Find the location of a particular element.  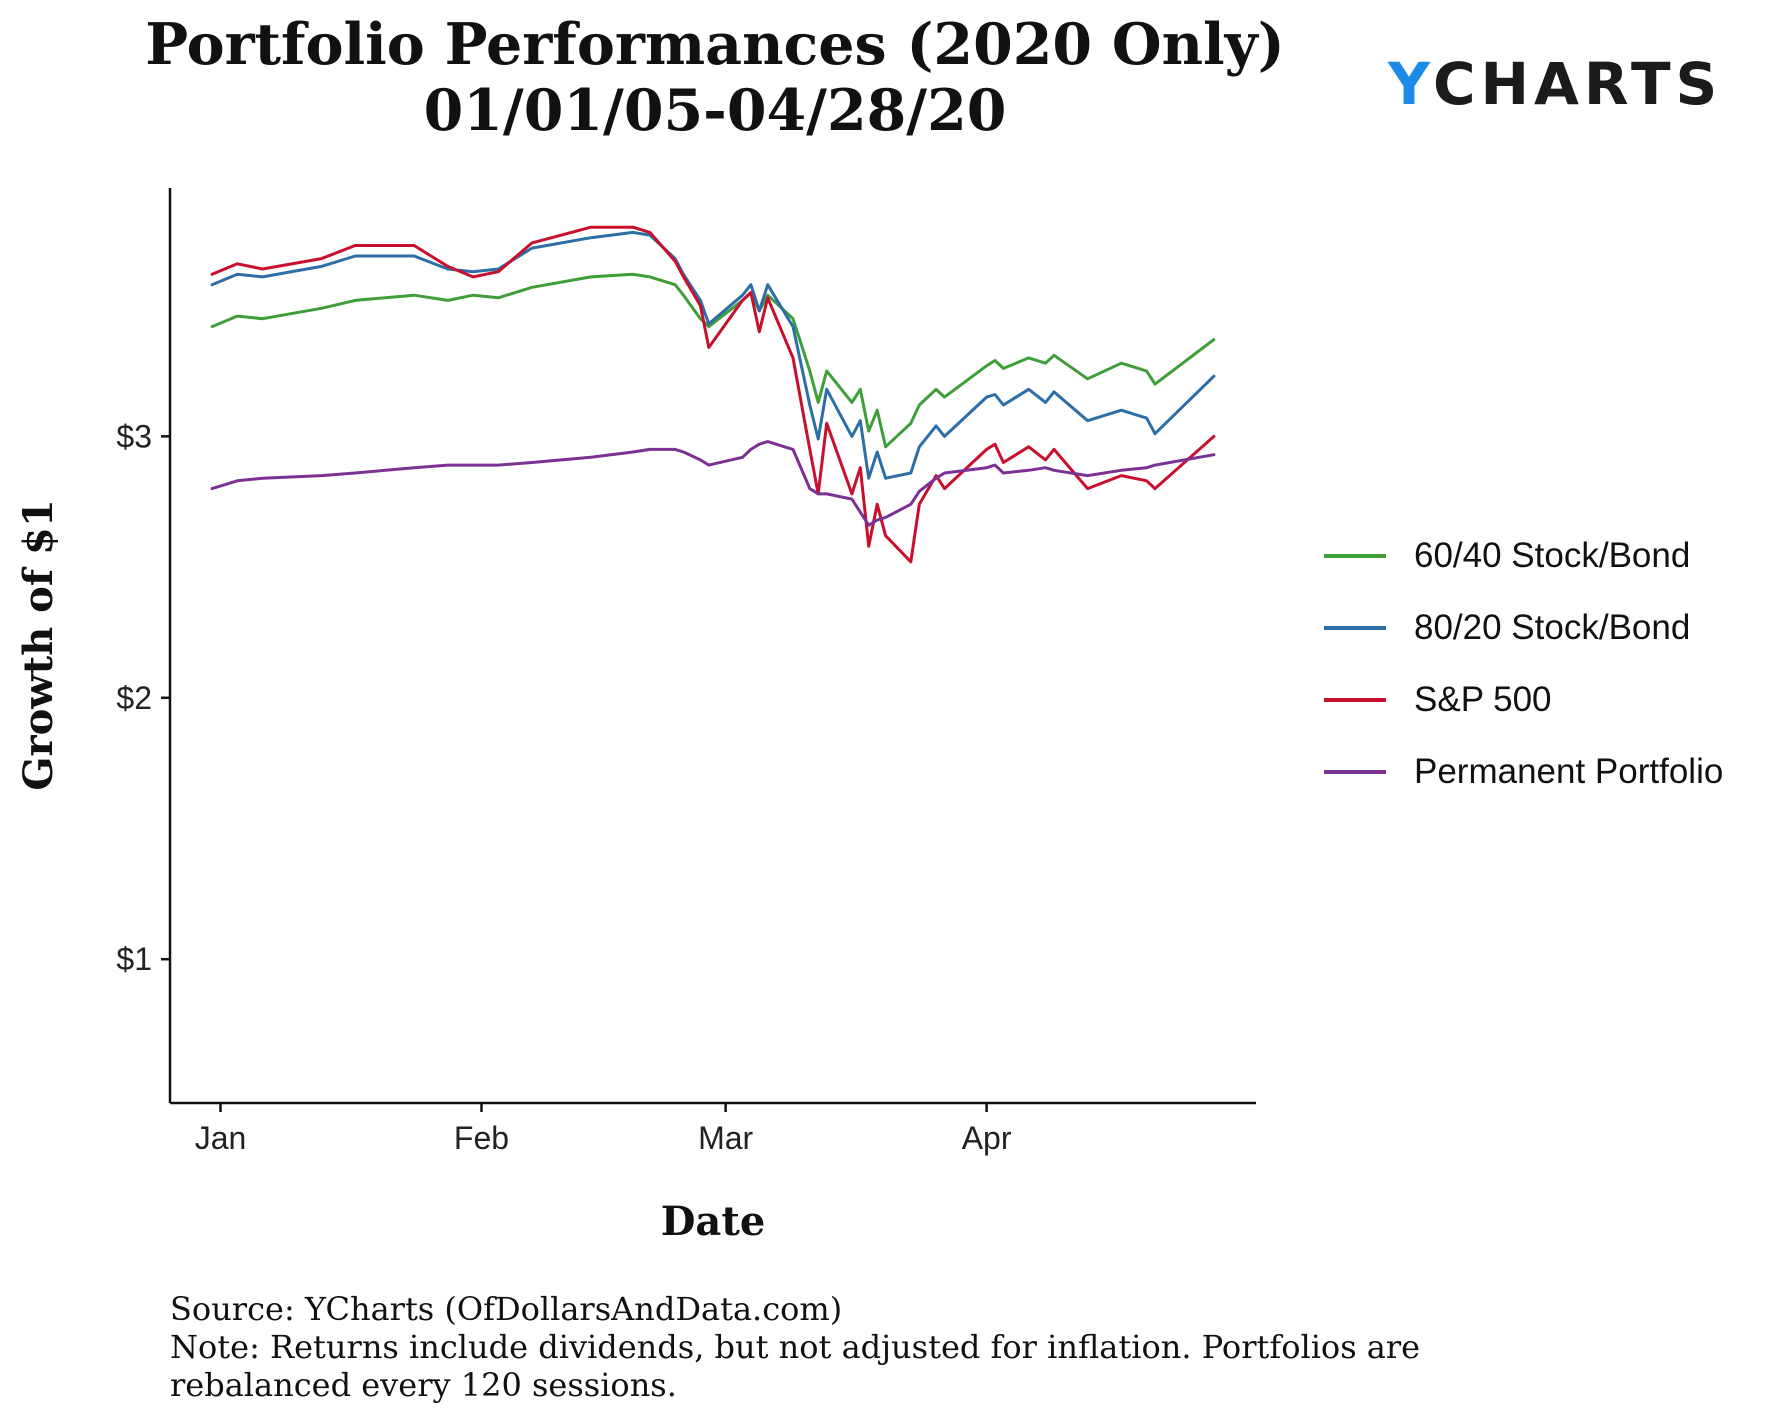

chart-title-line-1: Portfolio Performances (2020 Only) is located at coordinates (715, 44).